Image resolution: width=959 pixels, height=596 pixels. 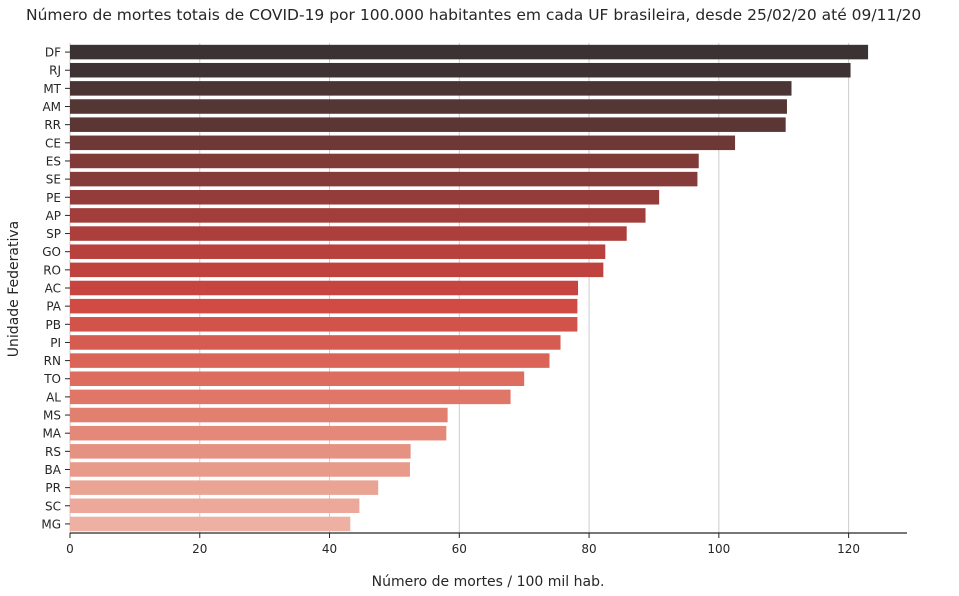 I want to click on bar-rn, so click(x=310, y=360).